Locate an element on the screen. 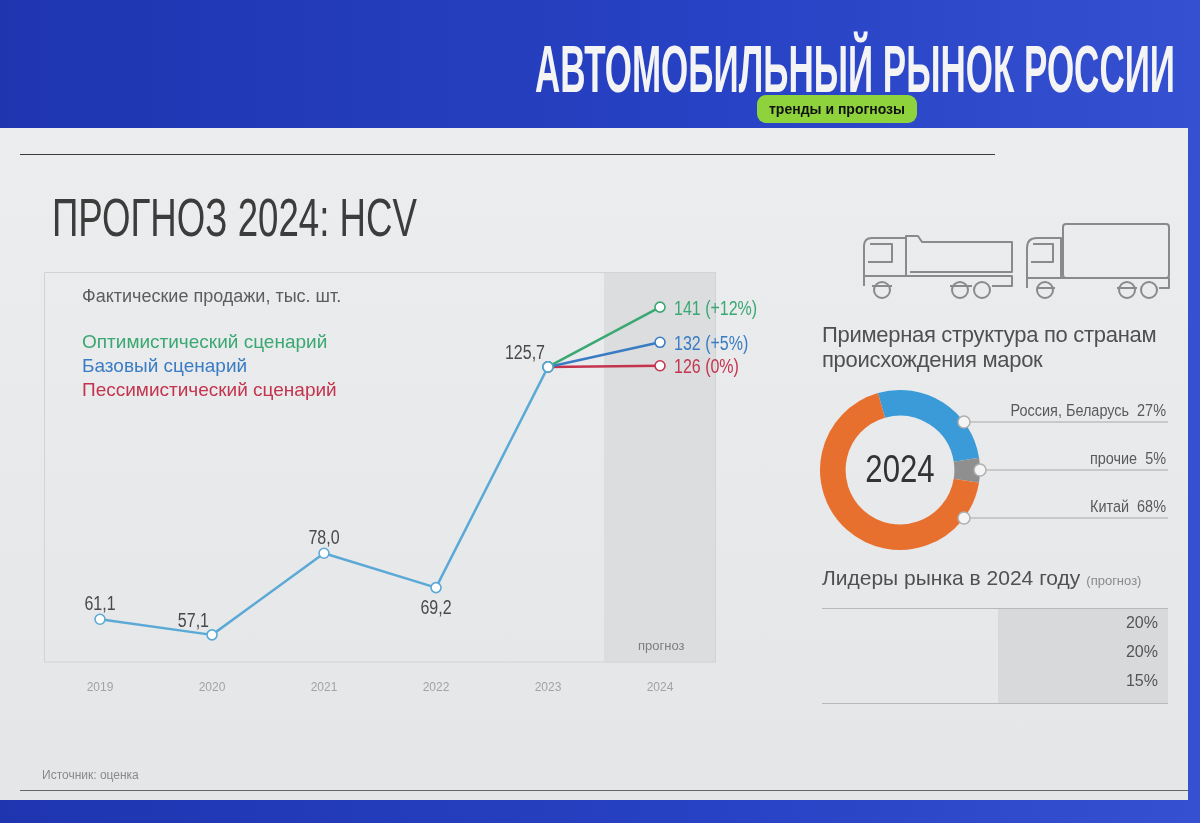  text: тренды и прогнозы is located at coordinates (837, 109).